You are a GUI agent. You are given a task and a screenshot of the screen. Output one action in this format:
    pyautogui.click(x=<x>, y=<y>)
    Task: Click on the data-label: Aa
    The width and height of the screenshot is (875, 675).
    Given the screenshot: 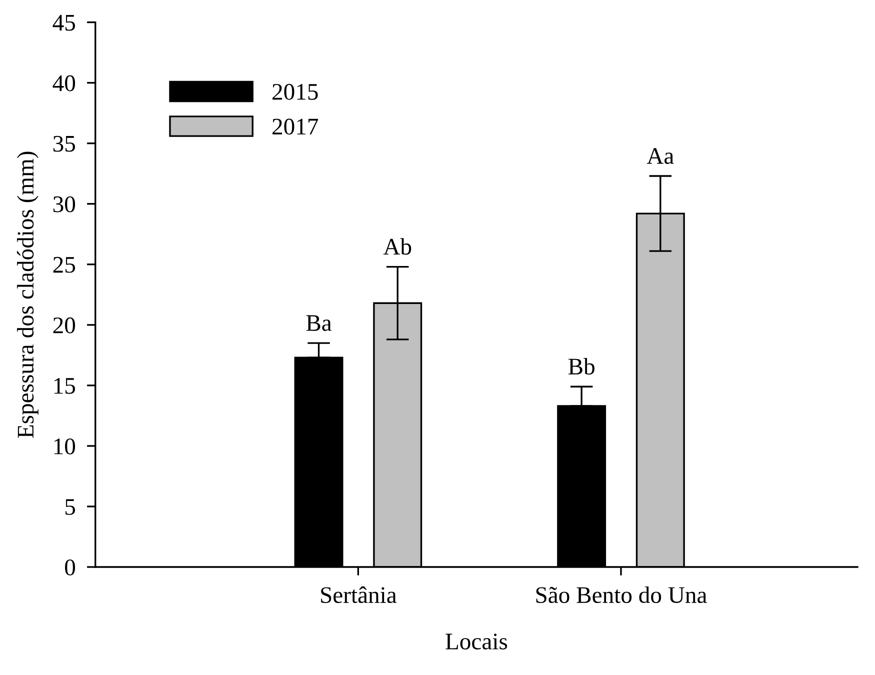 What is the action you would take?
    pyautogui.click(x=660, y=156)
    